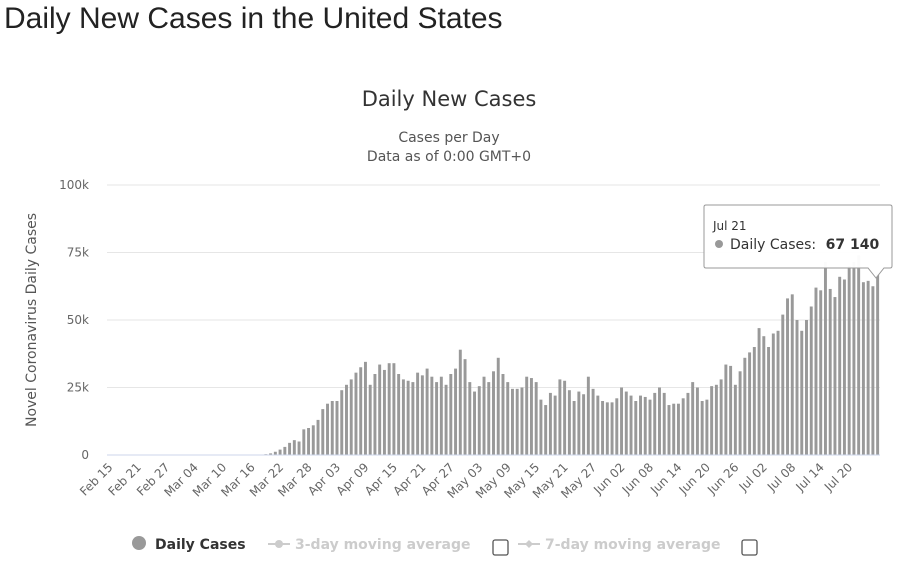 The width and height of the screenshot is (899, 575). Describe the element at coordinates (369, 545) in the screenshot. I see `legend-item-3-day-average: 3-day moving average` at that location.